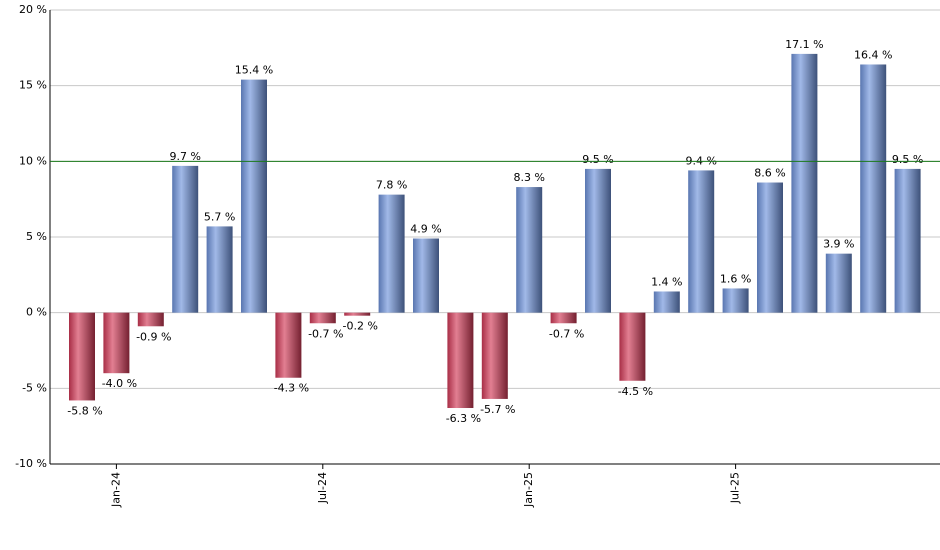  What do you see at coordinates (528, 490) in the screenshot?
I see `x-tick-label: Jan-25` at bounding box center [528, 490].